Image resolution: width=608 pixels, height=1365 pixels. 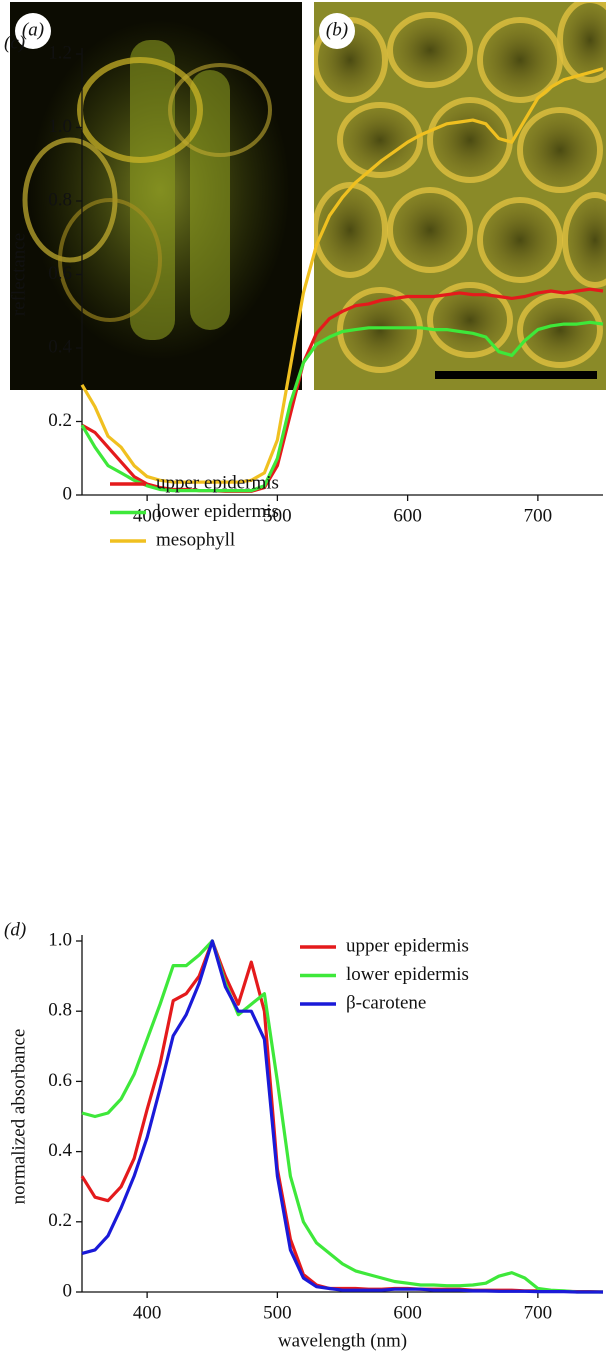 What do you see at coordinates (156, 196) in the screenshot?
I see `micrograph-a` at bounding box center [156, 196].